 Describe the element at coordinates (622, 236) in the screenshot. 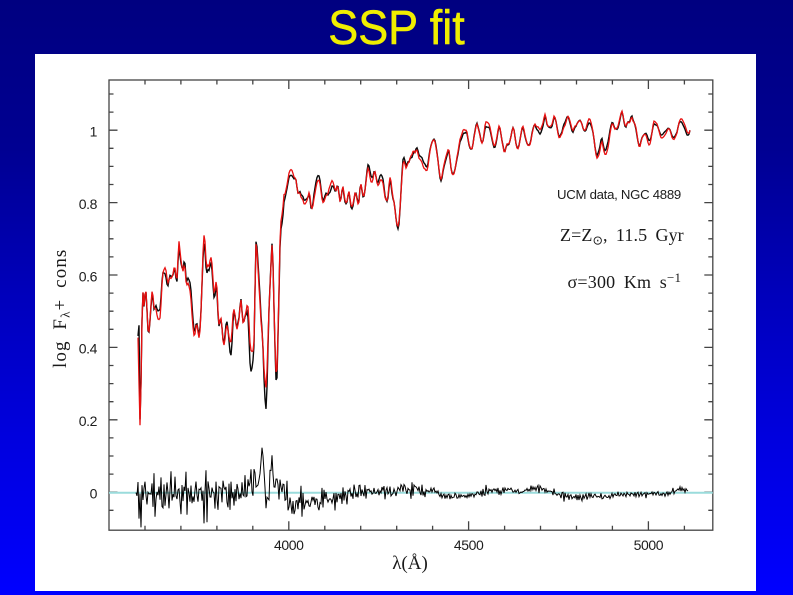

I see `svg-text: Z=Z⊙, 11.5 Gyr` at that location.